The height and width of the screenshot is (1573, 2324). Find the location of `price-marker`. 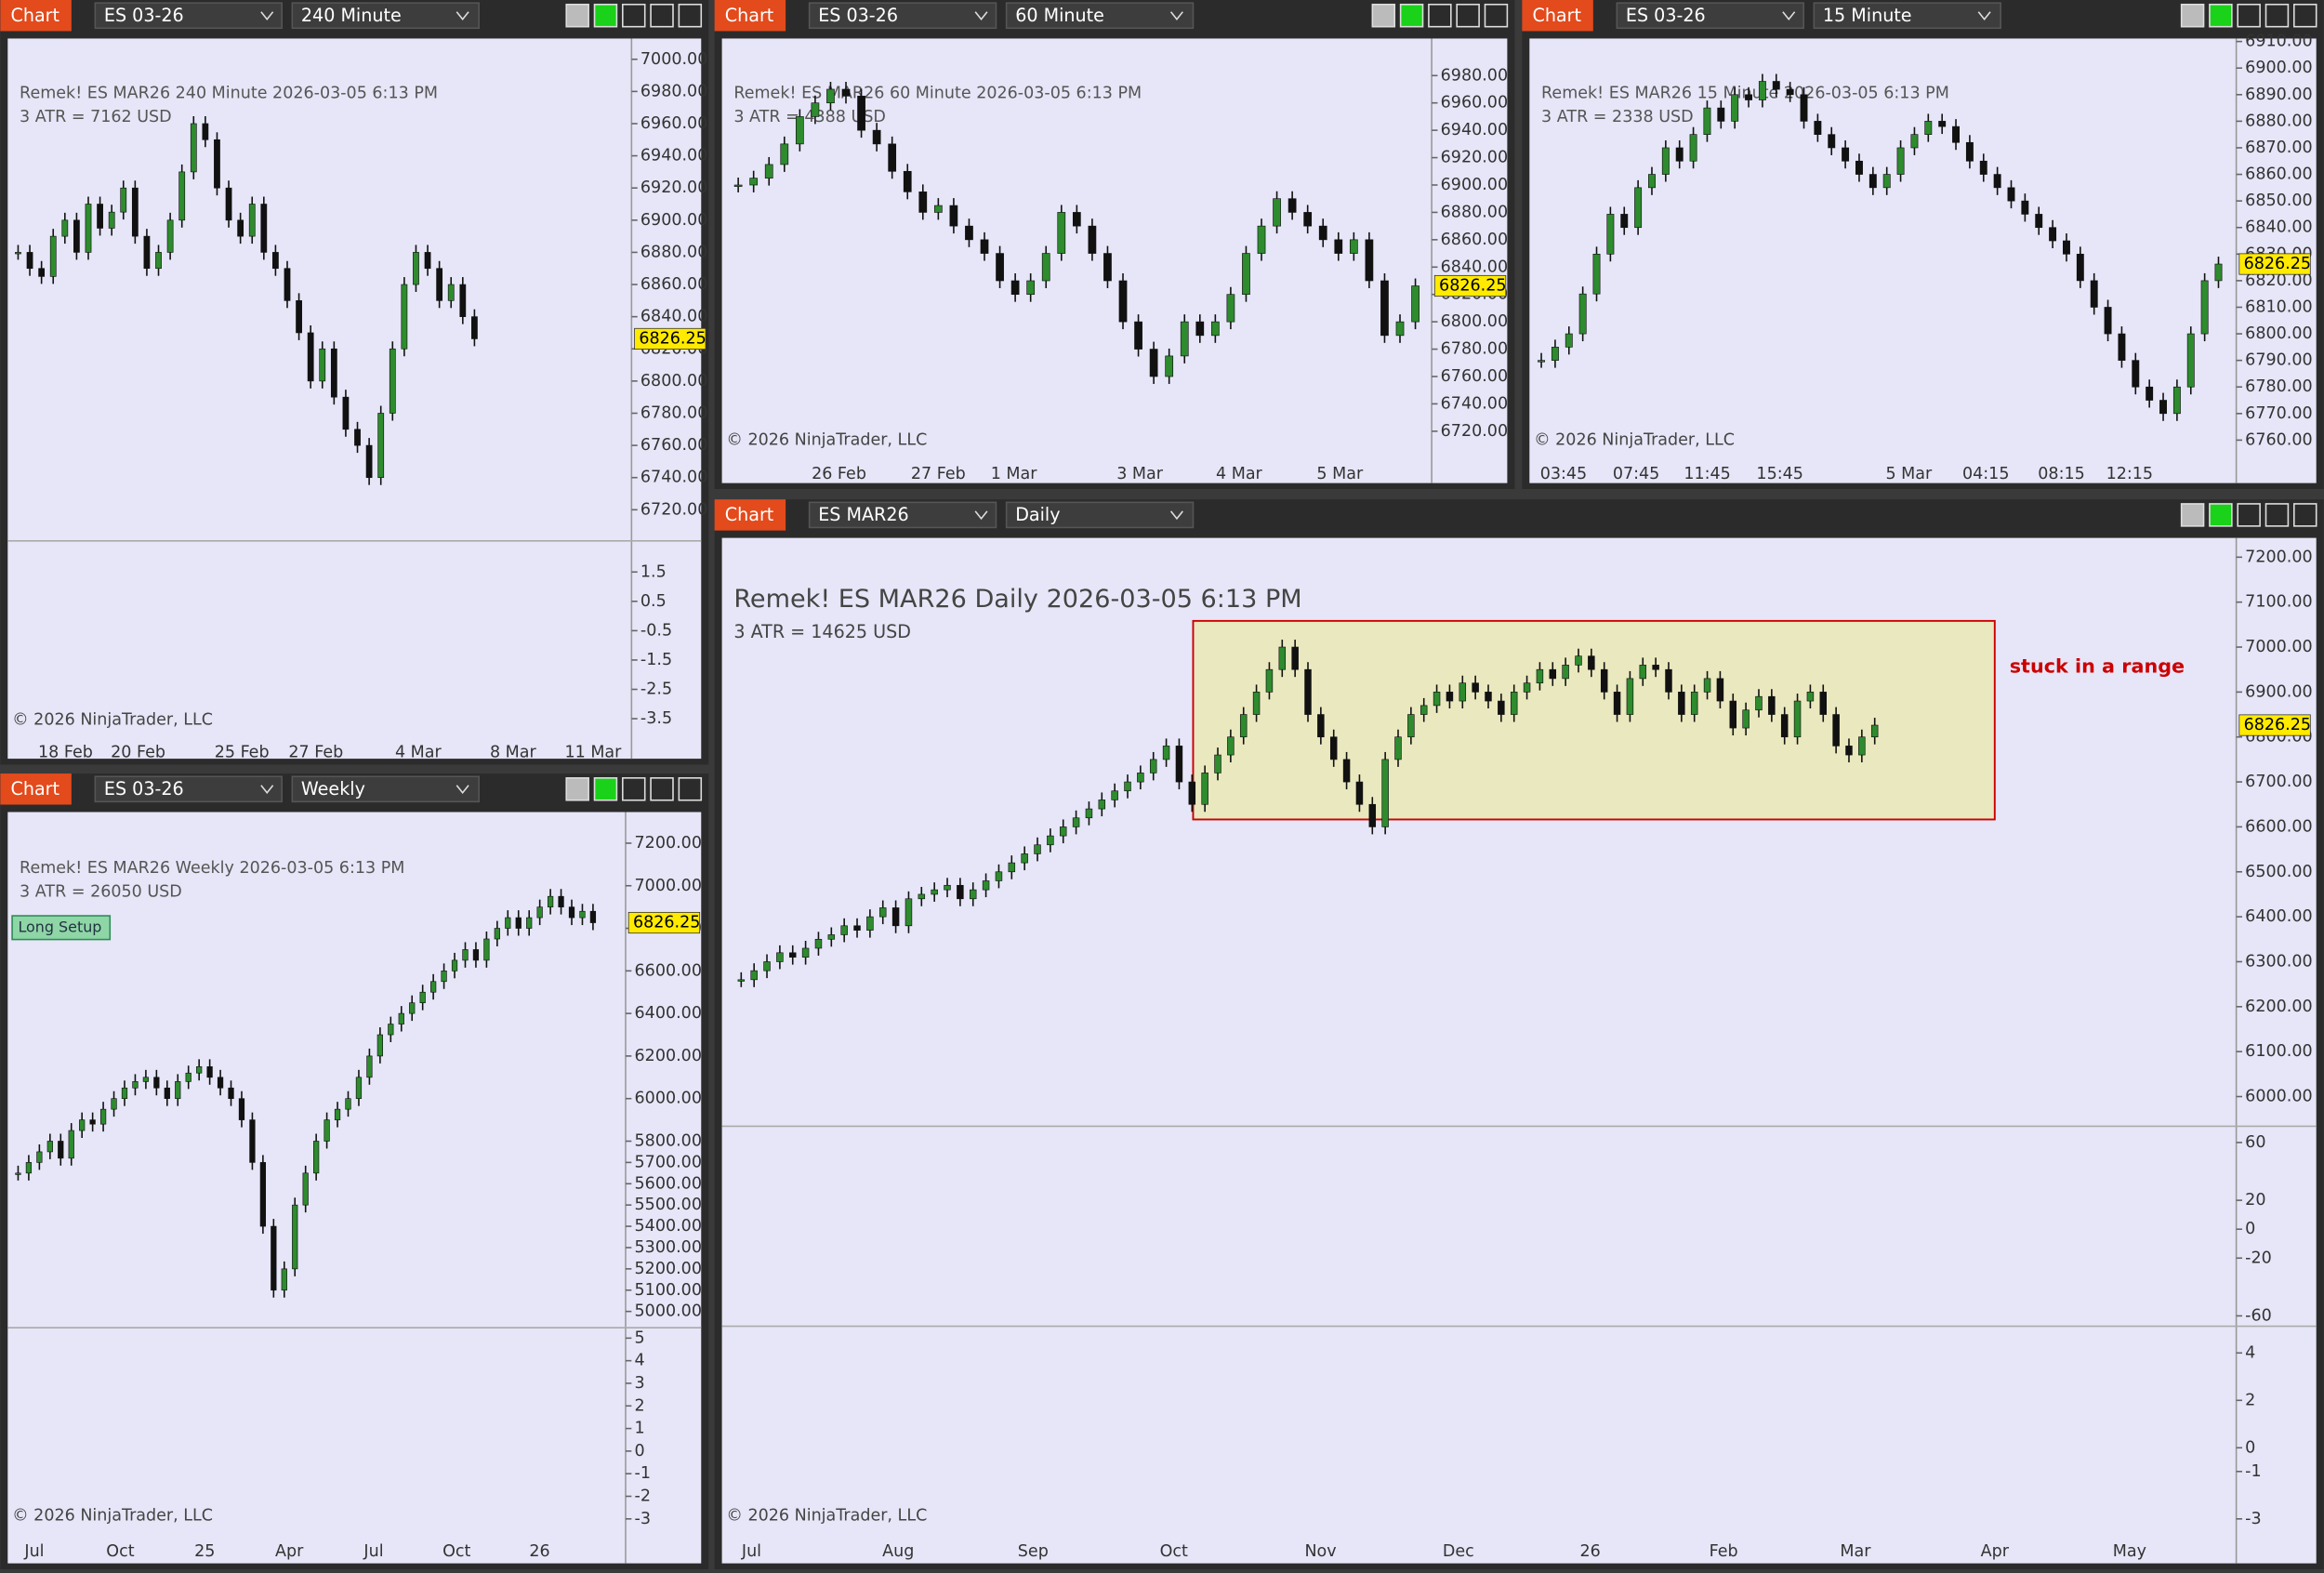

price-marker is located at coordinates (1470, 286).